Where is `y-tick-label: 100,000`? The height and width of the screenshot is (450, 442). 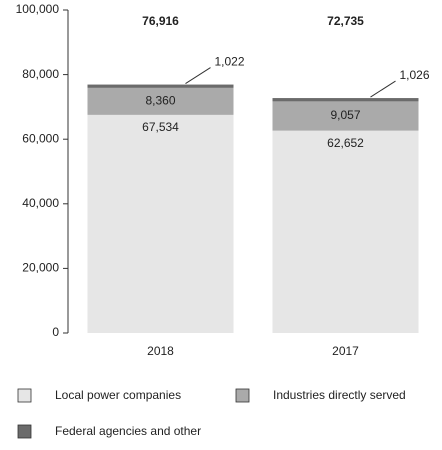
y-tick-label: 100,000 is located at coordinates (38, 9).